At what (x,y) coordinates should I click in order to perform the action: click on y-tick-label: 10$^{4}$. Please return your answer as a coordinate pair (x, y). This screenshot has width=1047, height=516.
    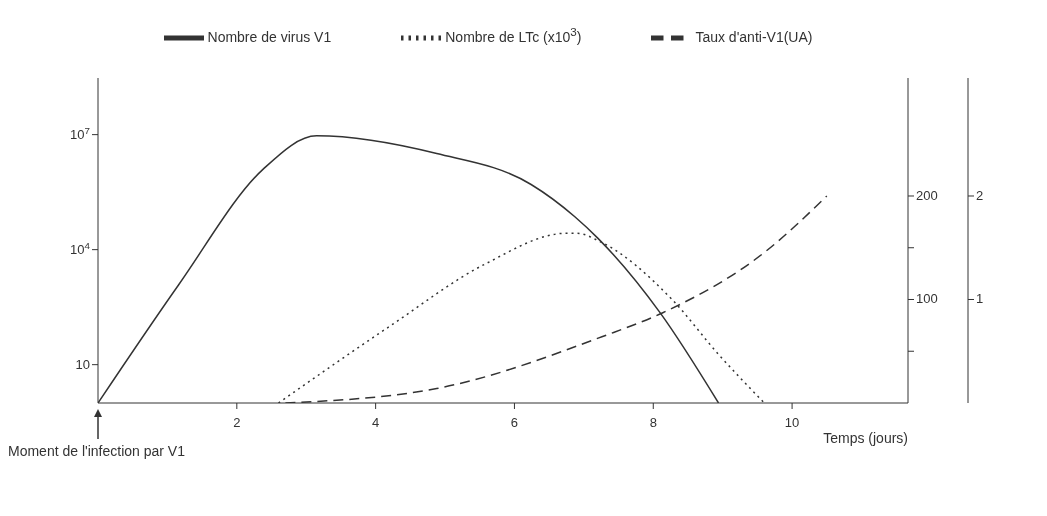
    Looking at the image, I should click on (80, 248).